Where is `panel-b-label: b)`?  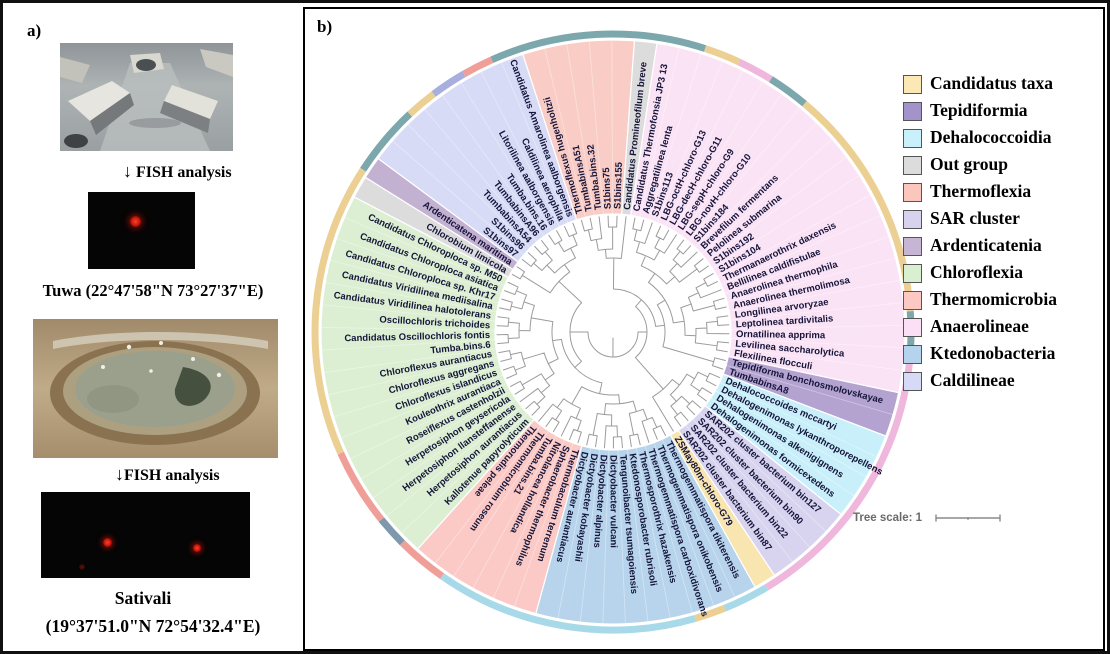 panel-b-label: b) is located at coordinates (325, 26).